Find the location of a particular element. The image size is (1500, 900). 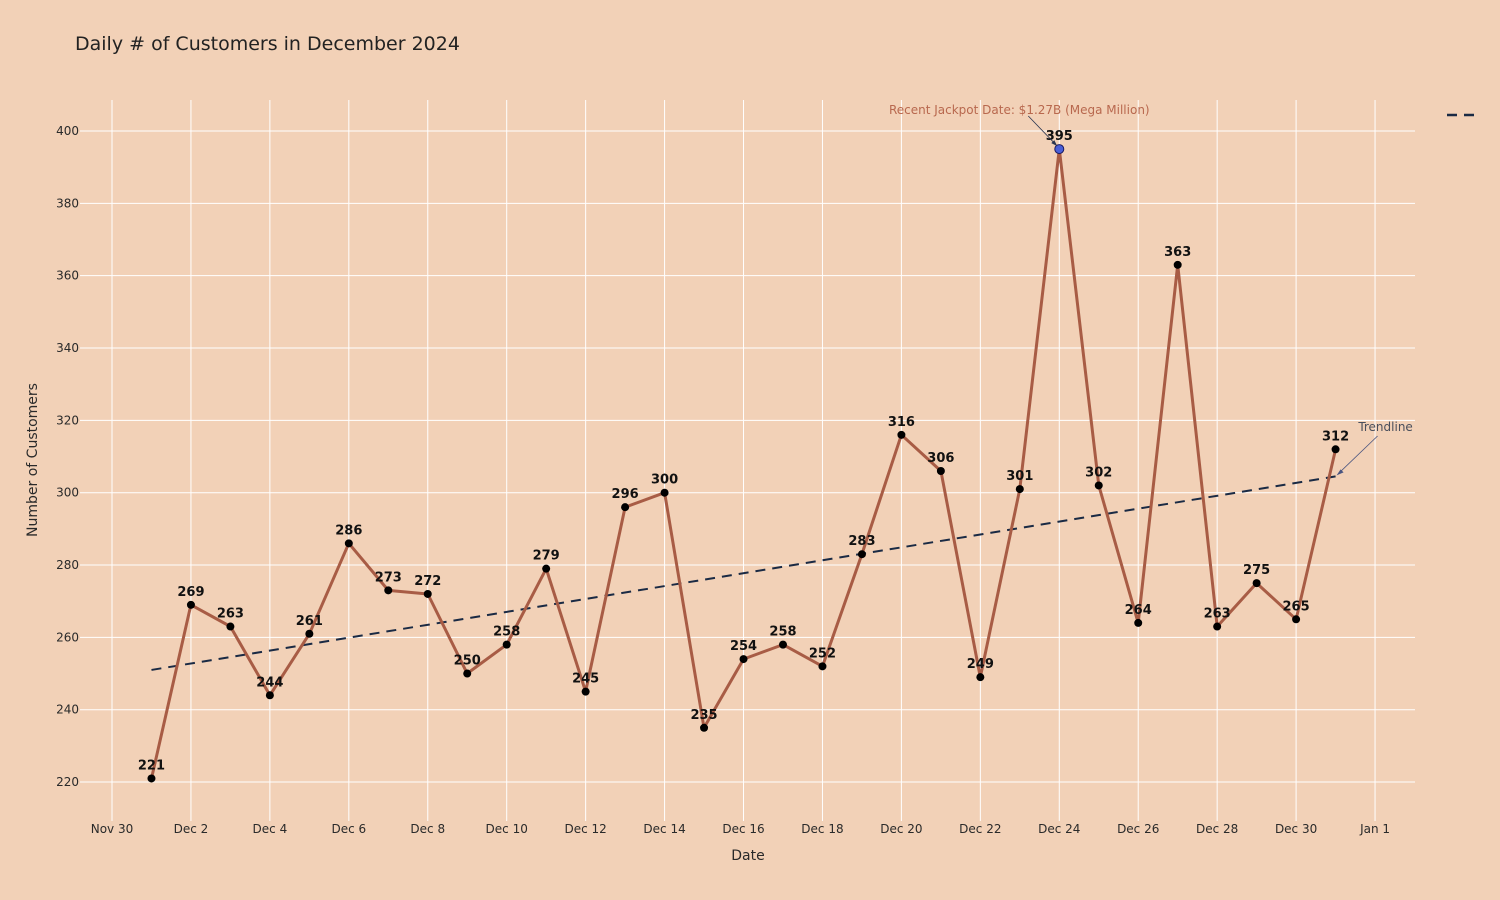

data-label: 275 is located at coordinates (1256, 570).